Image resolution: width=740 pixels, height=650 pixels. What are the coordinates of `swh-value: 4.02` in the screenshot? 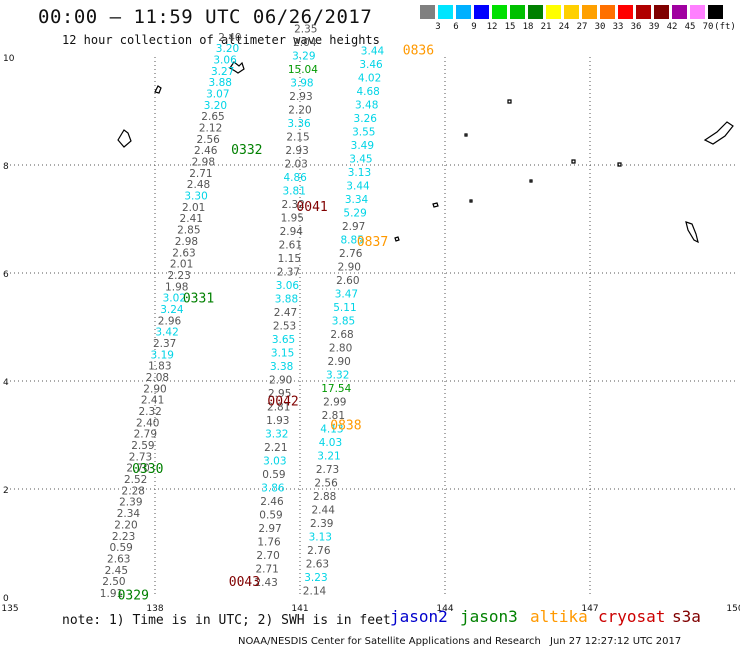 It's located at (369, 78).